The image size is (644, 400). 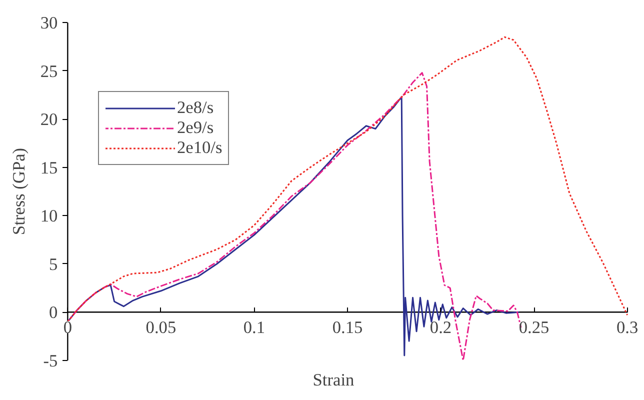 I want to click on x-tick-label: 0.3, so click(x=627, y=328).